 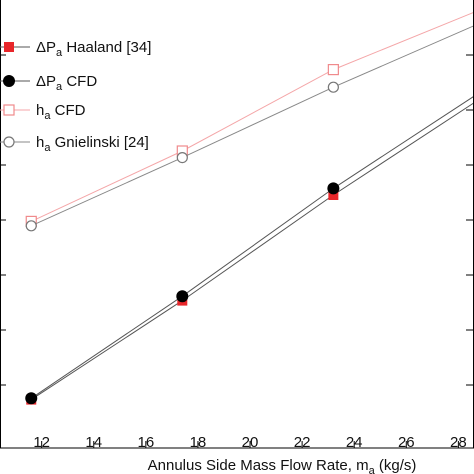 I want to click on x-tick-label: 22, so click(x=302, y=442).